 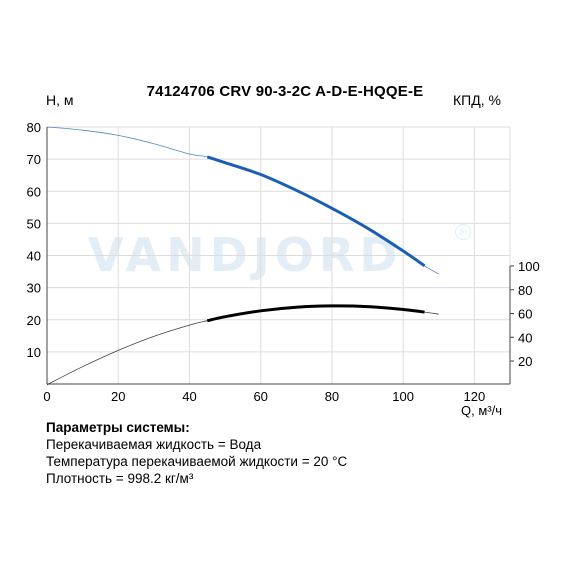 What do you see at coordinates (316, 211) in the screenshot?
I see `head-curve-operating` at bounding box center [316, 211].